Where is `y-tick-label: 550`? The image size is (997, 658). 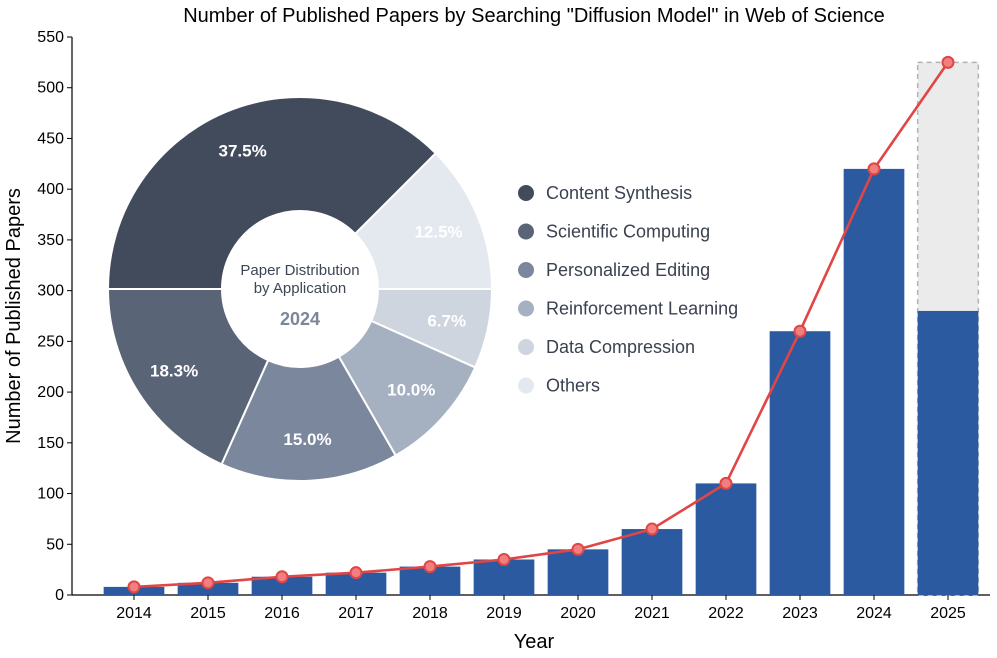 y-tick-label: 550 is located at coordinates (50, 37).